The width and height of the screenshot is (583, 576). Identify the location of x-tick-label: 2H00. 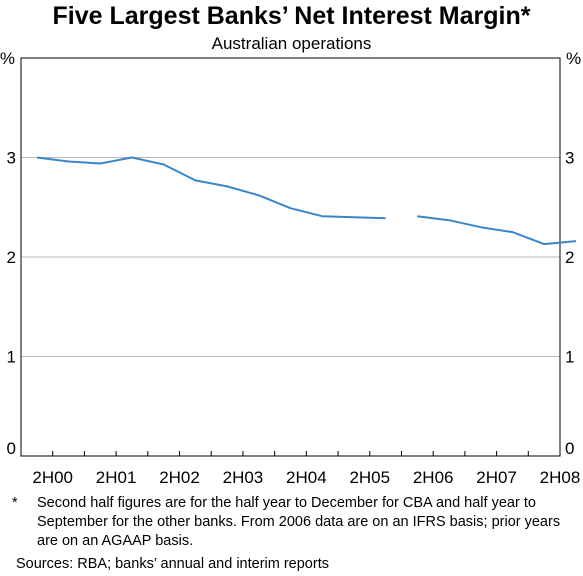
(52, 477).